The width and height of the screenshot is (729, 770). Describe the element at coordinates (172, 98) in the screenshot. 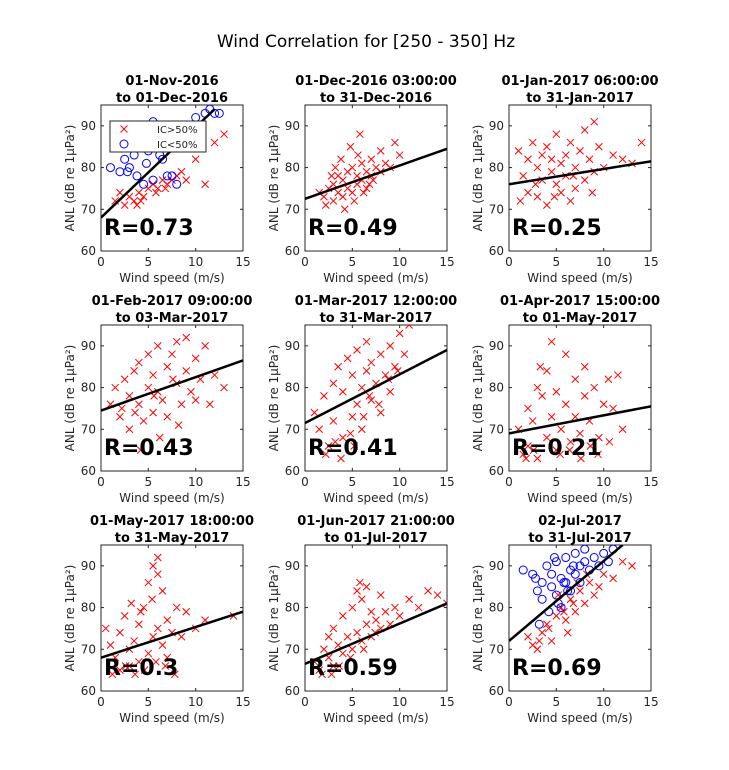

I see `panel-subtitle: to 01-Dec-2016` at that location.